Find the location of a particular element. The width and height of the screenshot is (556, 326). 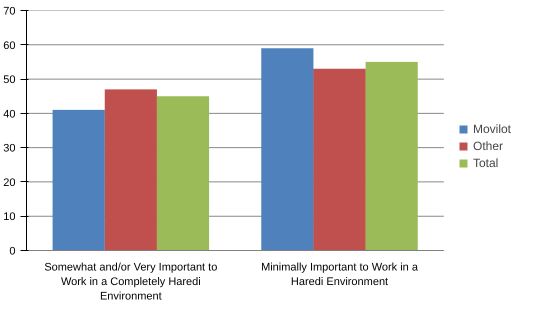

legend-label: Total is located at coordinates (485, 163).